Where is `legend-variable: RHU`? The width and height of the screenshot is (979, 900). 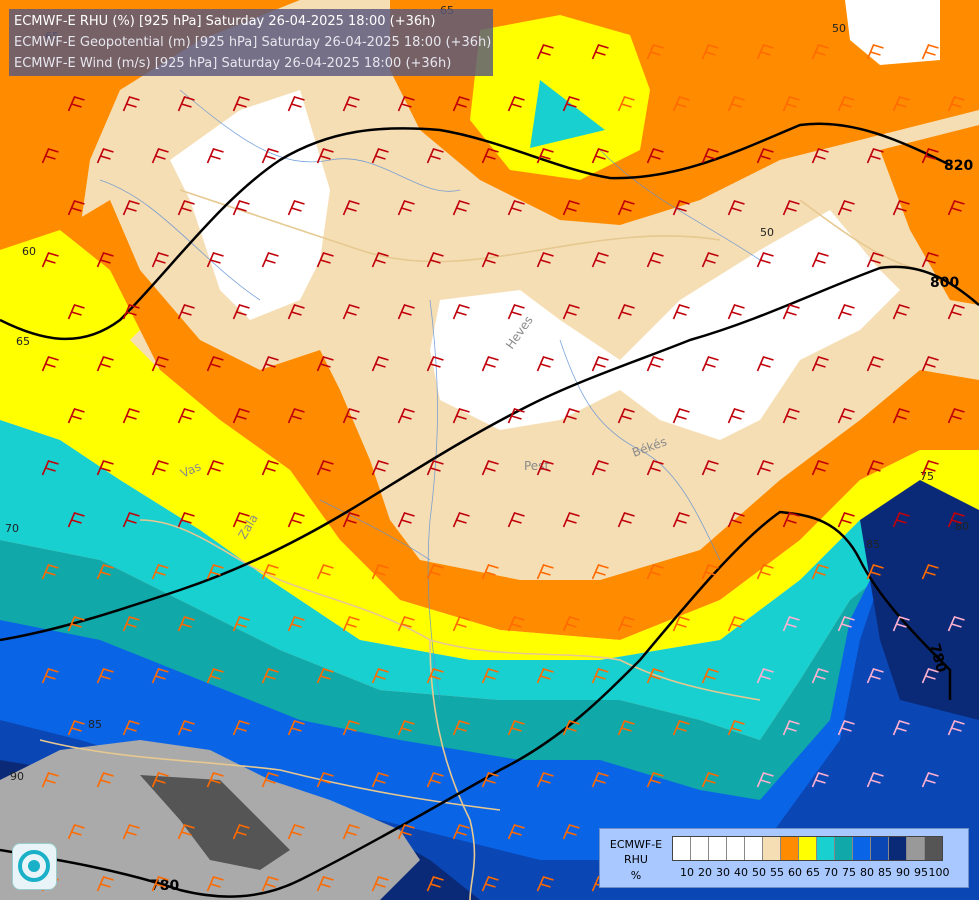
legend-variable: RHU is located at coordinates (636, 859).